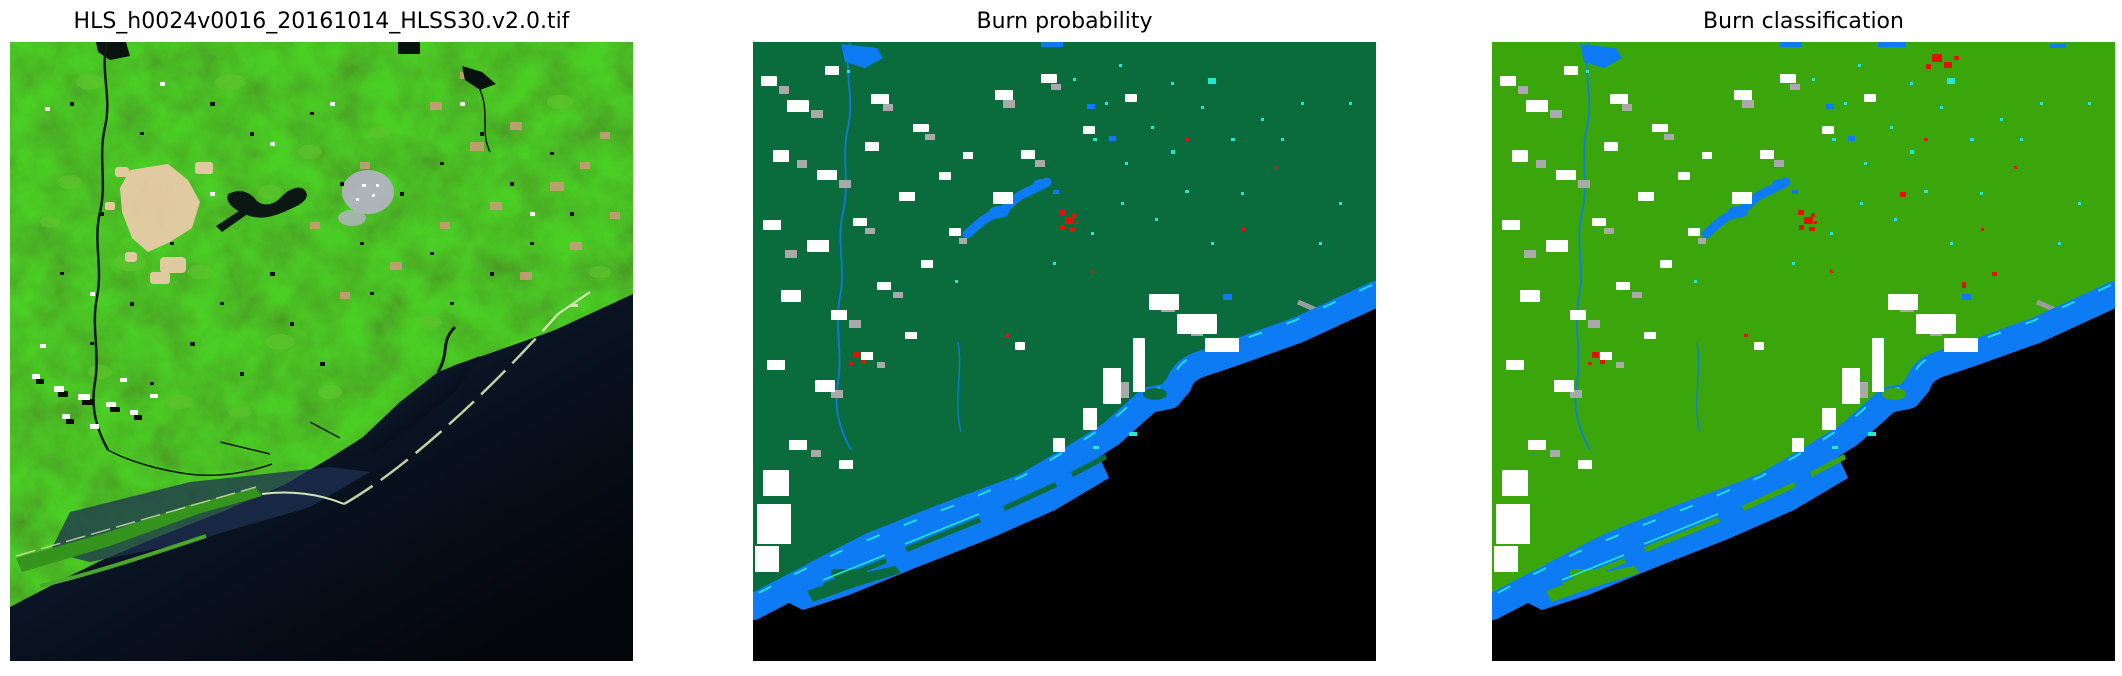 The height and width of the screenshot is (676, 2122). Describe the element at coordinates (366, 198) in the screenshot. I see `town-patch` at that location.